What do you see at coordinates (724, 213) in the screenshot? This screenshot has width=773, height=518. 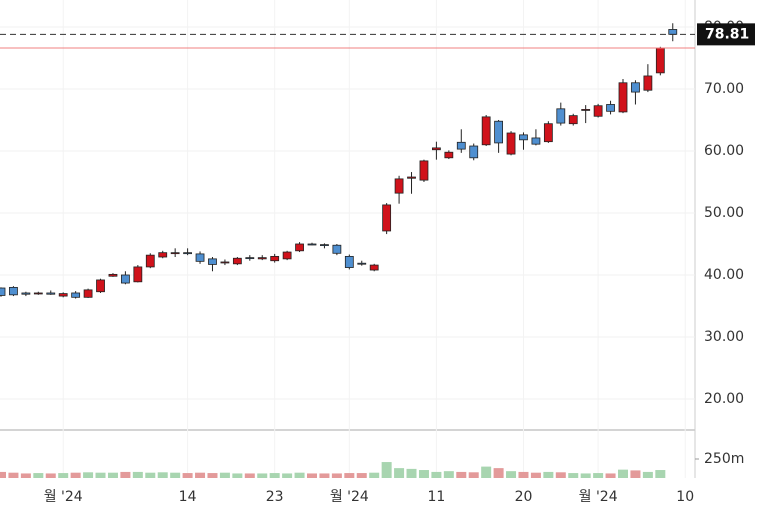 I see `y-tick-label: 50.00` at bounding box center [724, 213].